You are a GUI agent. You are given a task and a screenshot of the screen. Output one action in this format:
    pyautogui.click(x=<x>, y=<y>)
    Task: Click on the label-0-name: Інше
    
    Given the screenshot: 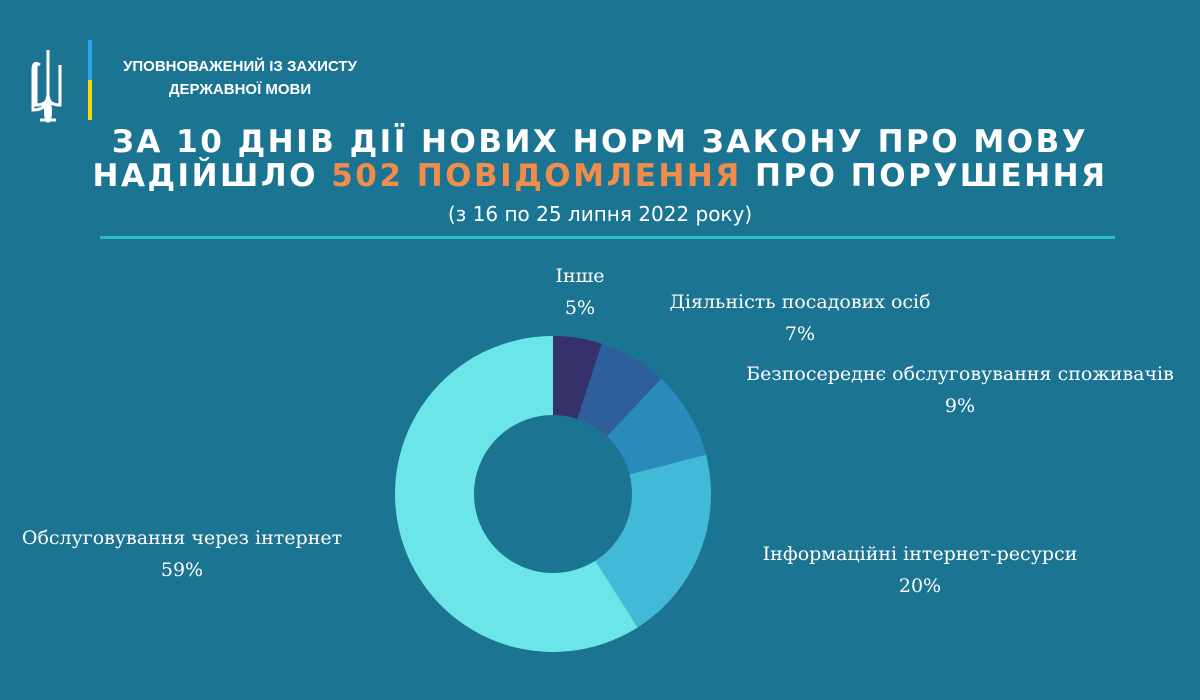 What is the action you would take?
    pyautogui.click(x=580, y=276)
    